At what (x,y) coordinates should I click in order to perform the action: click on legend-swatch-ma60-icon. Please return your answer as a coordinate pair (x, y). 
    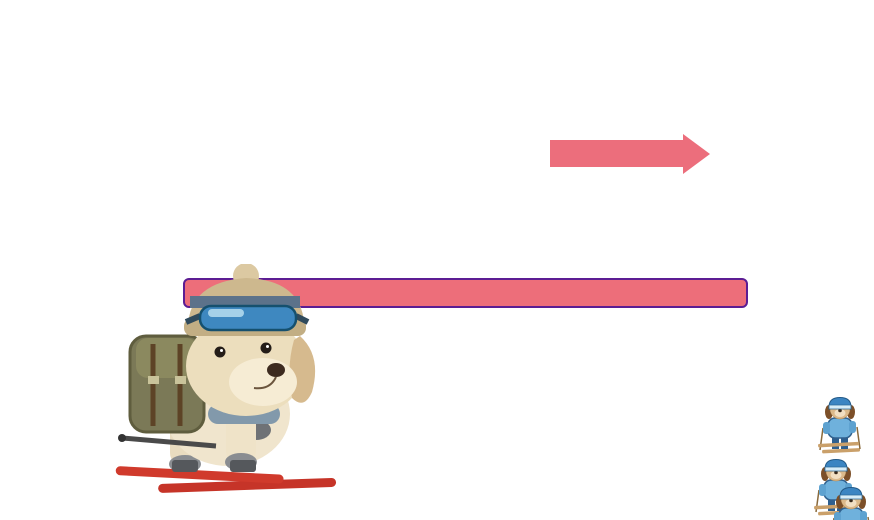
    Looking at the image, I should click on (808, 325).